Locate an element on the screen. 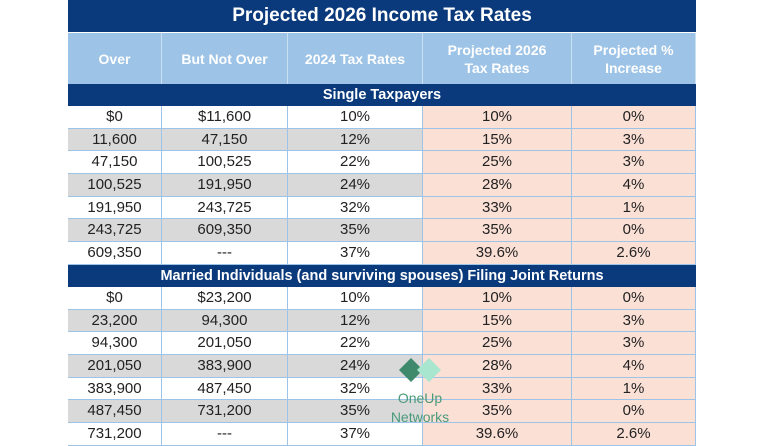 Image resolution: width=768 pixels, height=446 pixels. table-row: $0 $11,600 10% 10% 0% is located at coordinates (382, 117).